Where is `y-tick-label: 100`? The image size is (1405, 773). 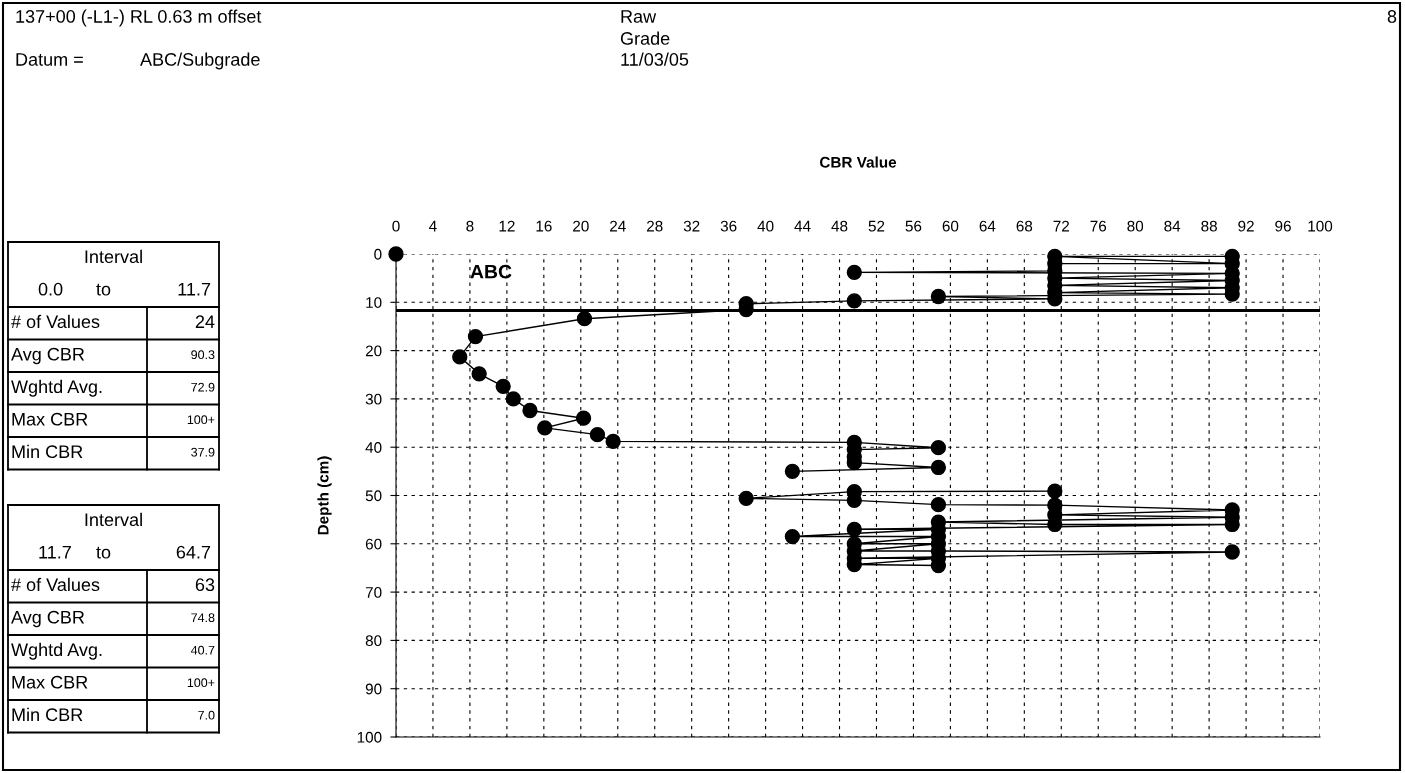
y-tick-label: 100 is located at coordinates (369, 737).